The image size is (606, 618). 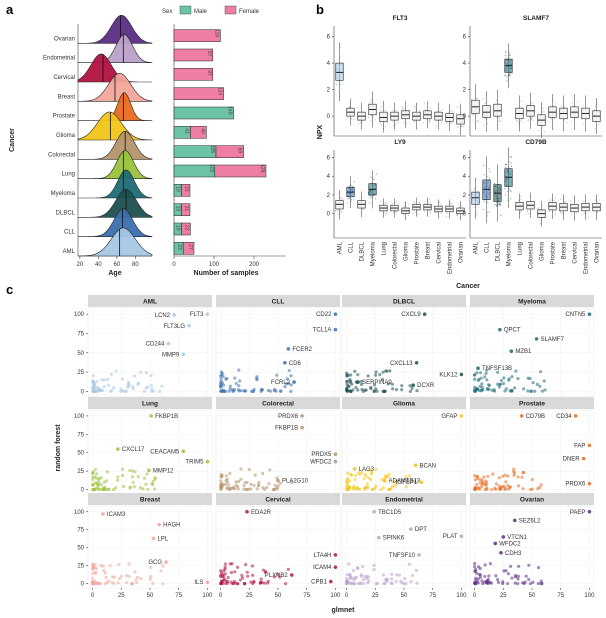 I want to click on bar-female-lung, so click(x=240, y=171).